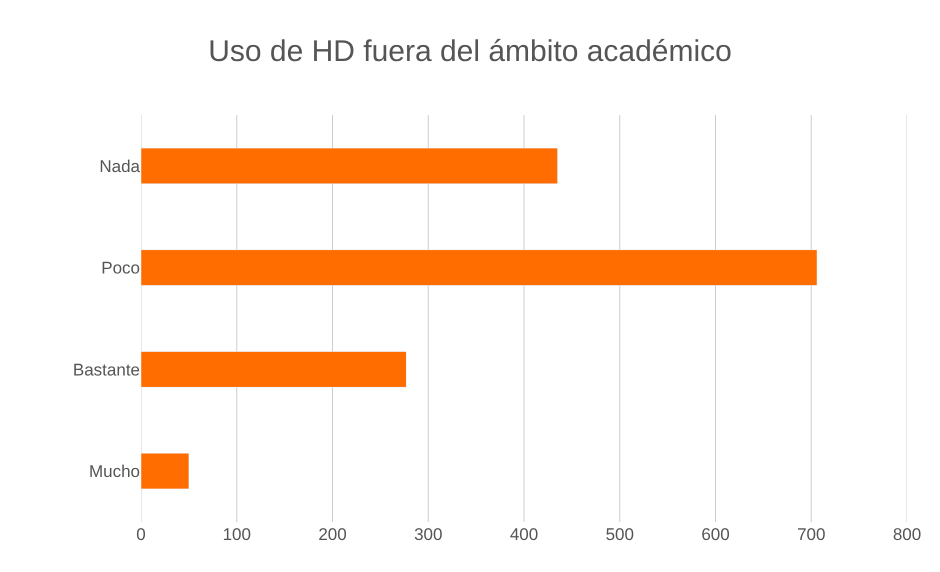 This screenshot has height=572, width=940. What do you see at coordinates (332, 534) in the screenshot?
I see `x-tick-label: 200` at bounding box center [332, 534].